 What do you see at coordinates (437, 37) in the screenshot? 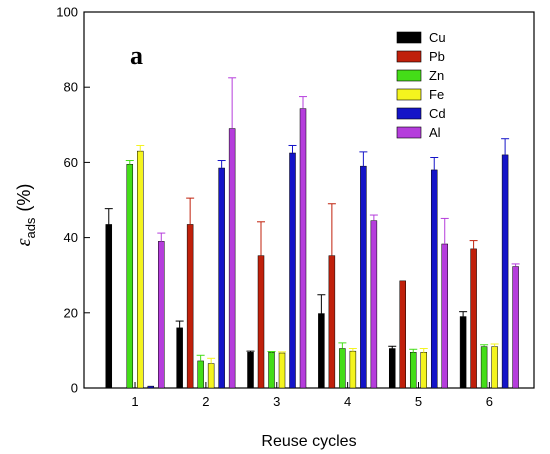
I see `legend-label-cu: Cu` at bounding box center [437, 37].